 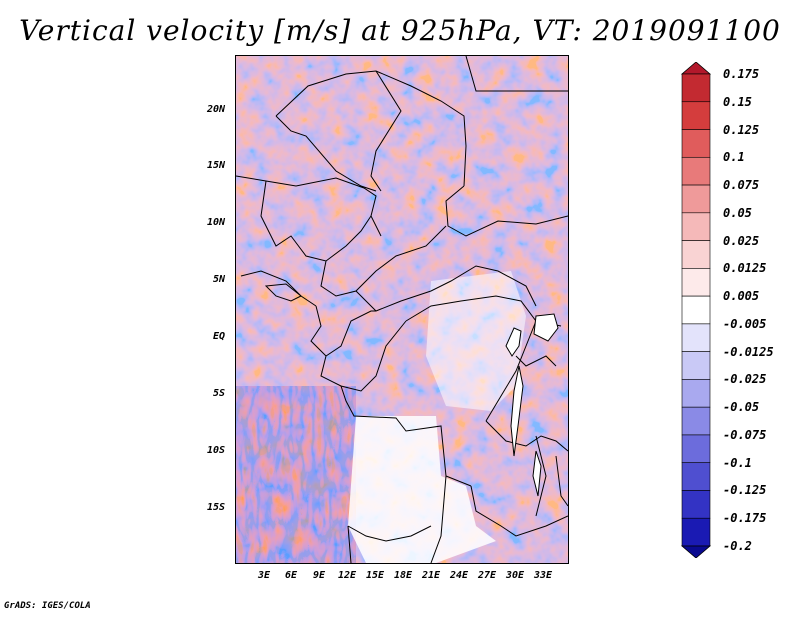 I want to click on lon-label: 33E, so click(x=543, y=575).